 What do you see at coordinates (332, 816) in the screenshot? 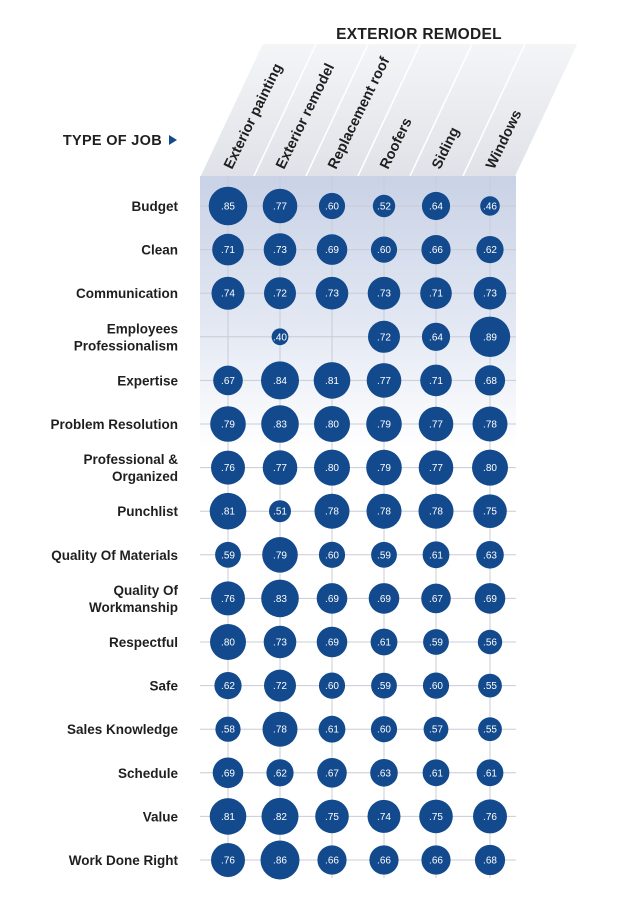
I see `bubble: .75` at bounding box center [332, 816].